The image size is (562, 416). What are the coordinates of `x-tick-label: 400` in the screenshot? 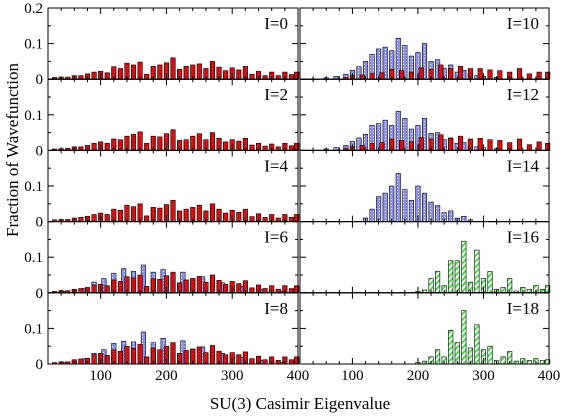 It's located at (298, 376).